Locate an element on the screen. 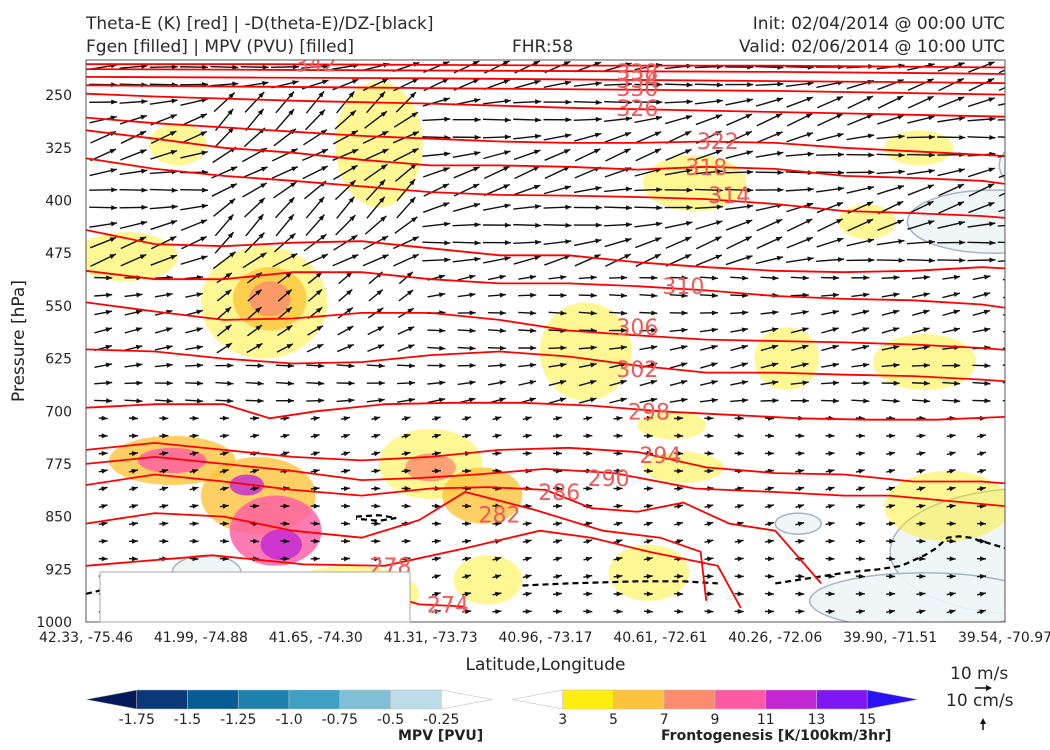 The height and width of the screenshot is (750, 1050). y-tick-label: 1000 is located at coordinates (54, 623).